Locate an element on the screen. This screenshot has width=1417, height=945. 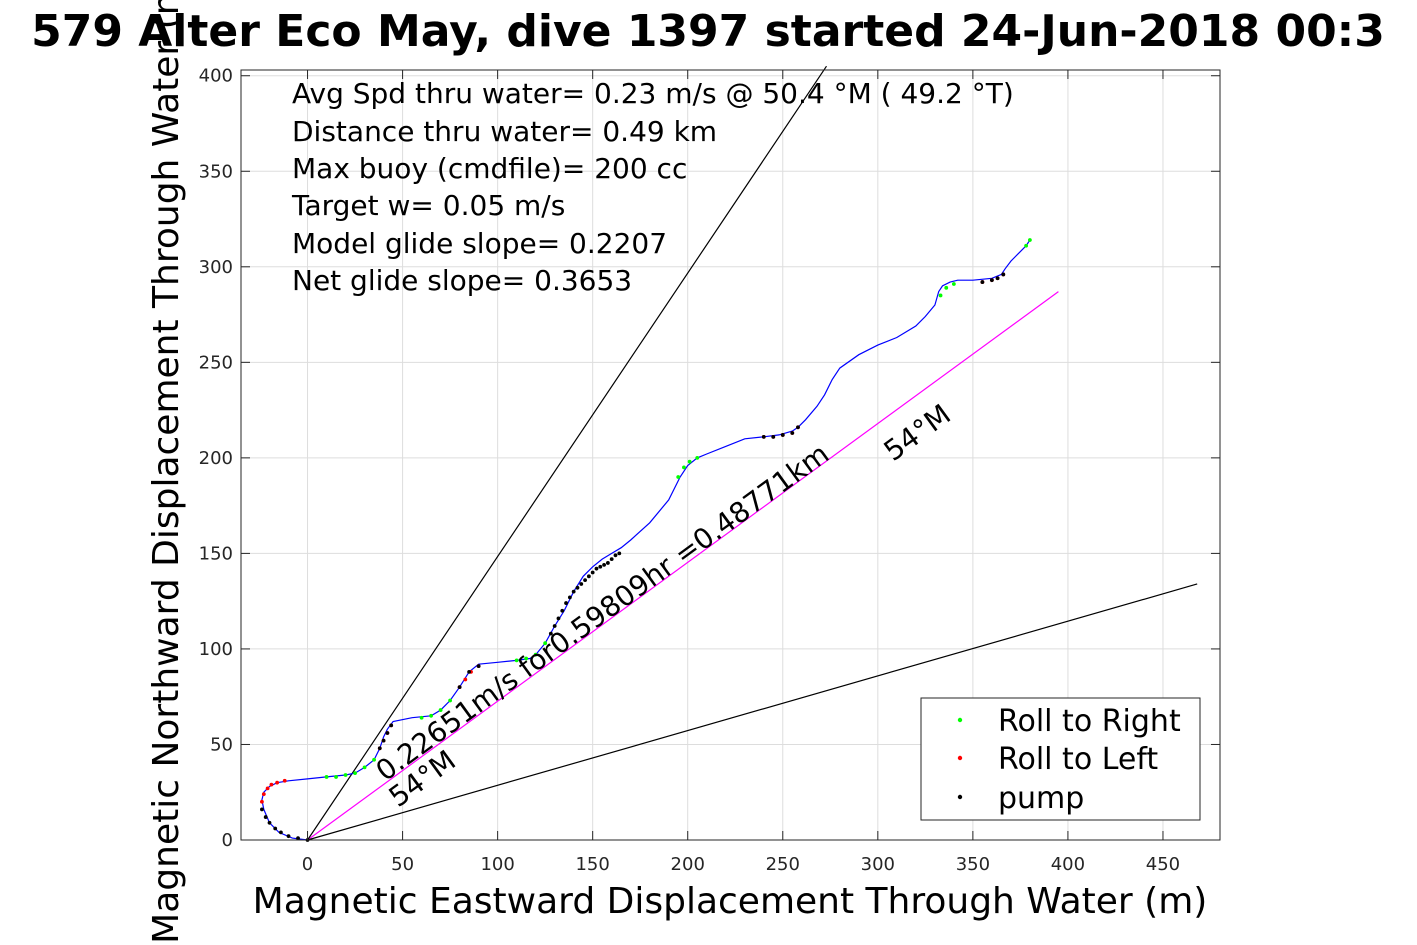
y-tick-label: 300 is located at coordinates (216, 267).